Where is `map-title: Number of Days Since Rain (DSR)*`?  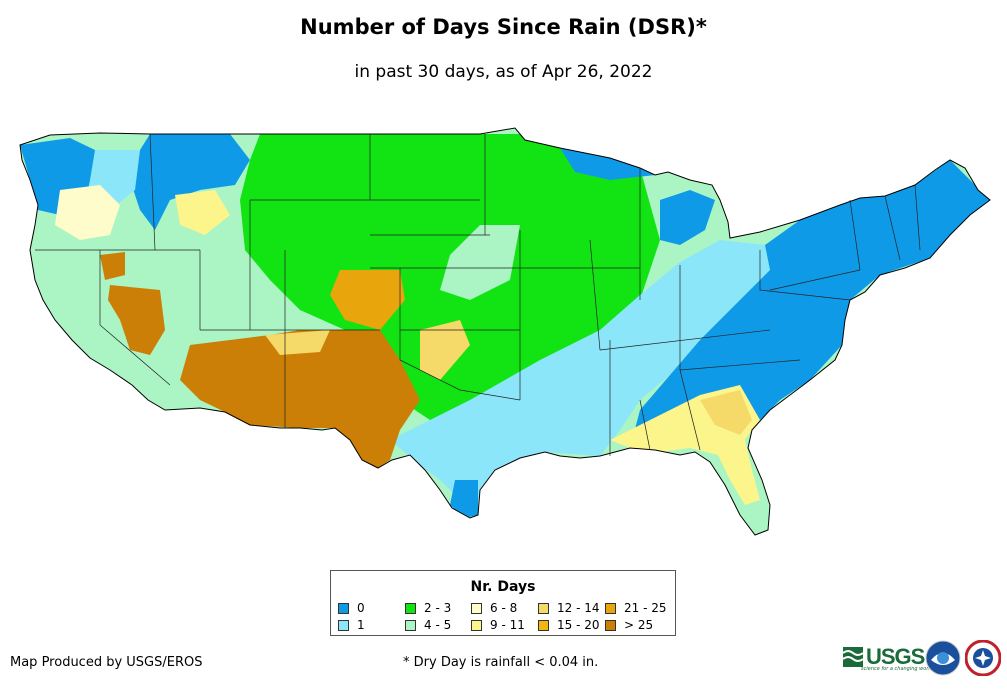
map-title: Number of Days Since Rain (DSR)* is located at coordinates (503, 27).